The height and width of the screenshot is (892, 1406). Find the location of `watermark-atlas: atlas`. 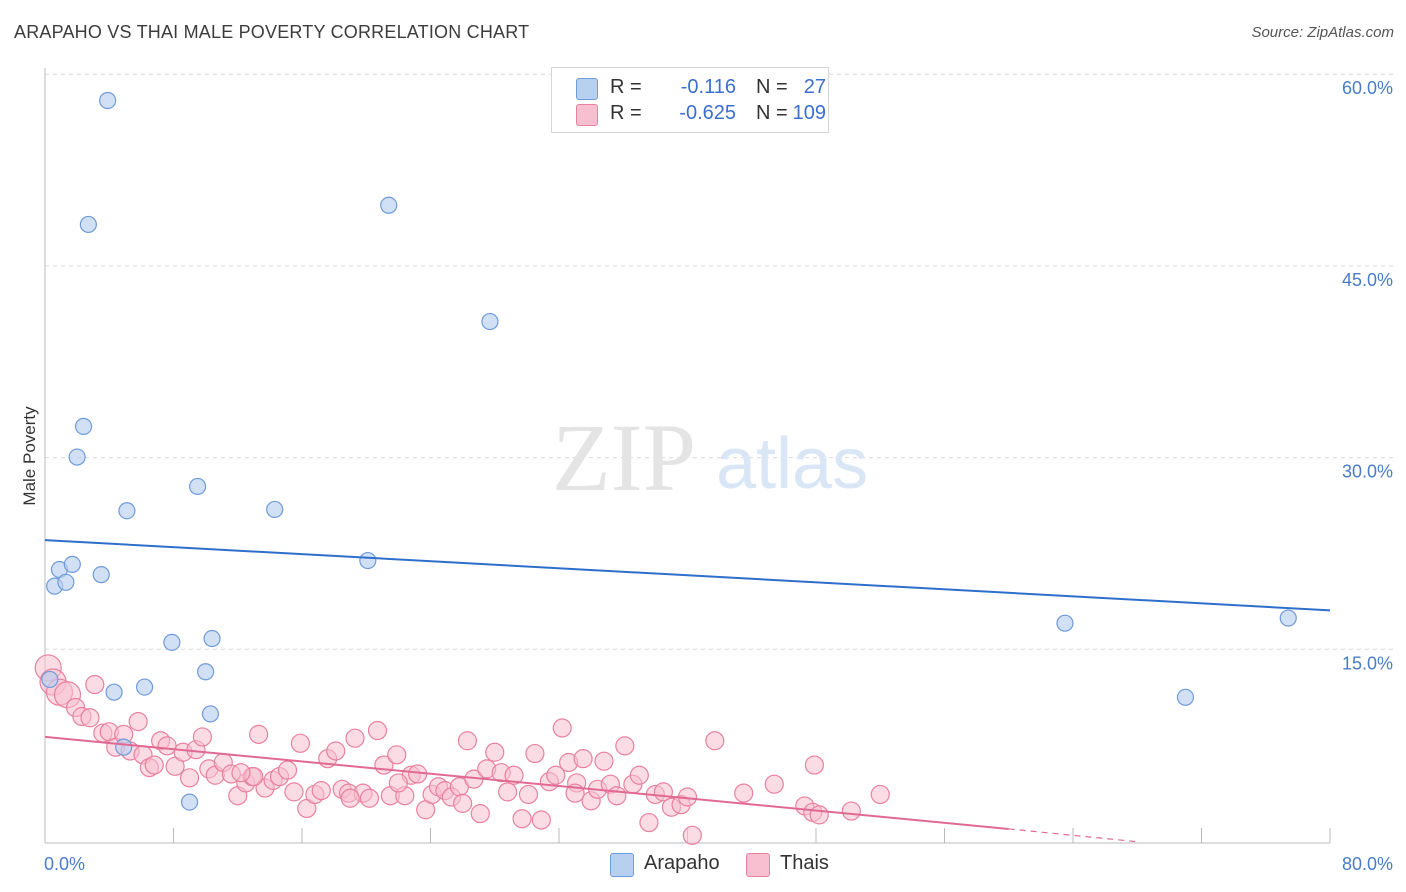

watermark-atlas: atlas is located at coordinates (792, 464).